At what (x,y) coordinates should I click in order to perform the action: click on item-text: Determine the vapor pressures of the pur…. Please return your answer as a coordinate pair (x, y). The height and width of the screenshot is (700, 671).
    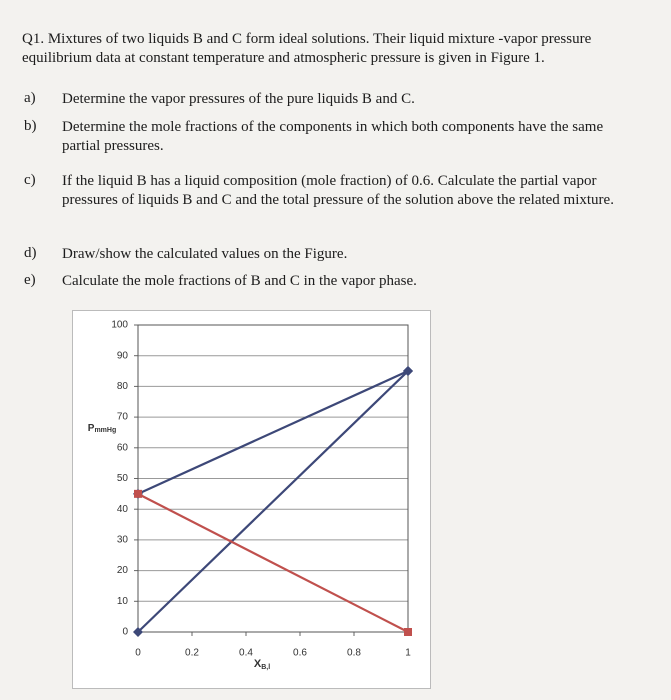
    Looking at the image, I should click on (238, 99).